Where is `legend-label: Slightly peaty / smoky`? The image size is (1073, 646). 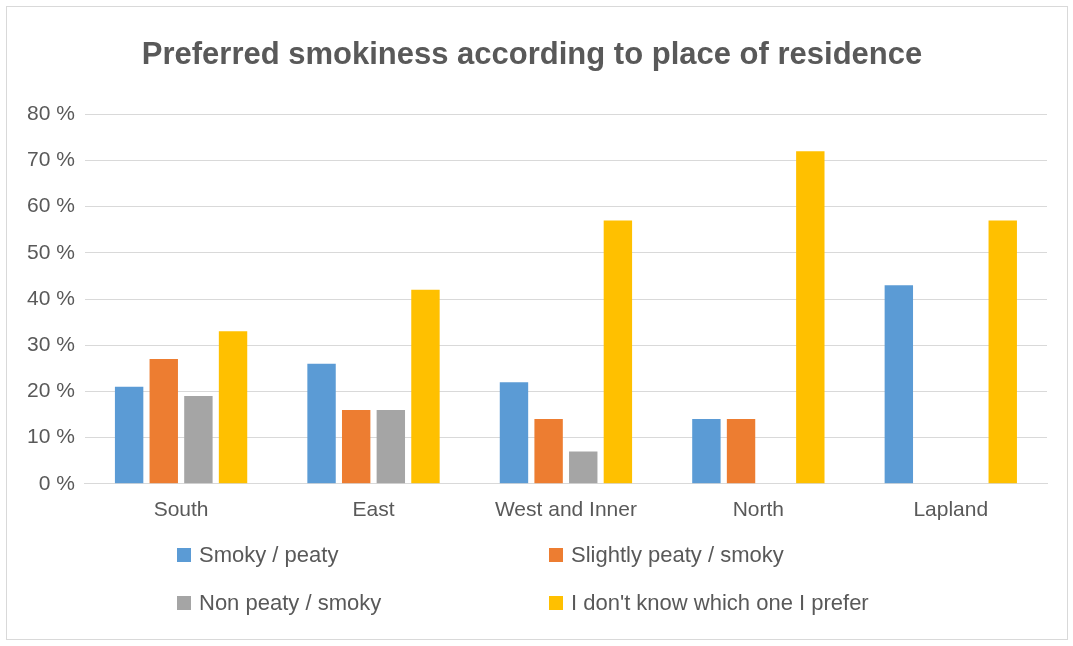 legend-label: Slightly peaty / smoky is located at coordinates (677, 555).